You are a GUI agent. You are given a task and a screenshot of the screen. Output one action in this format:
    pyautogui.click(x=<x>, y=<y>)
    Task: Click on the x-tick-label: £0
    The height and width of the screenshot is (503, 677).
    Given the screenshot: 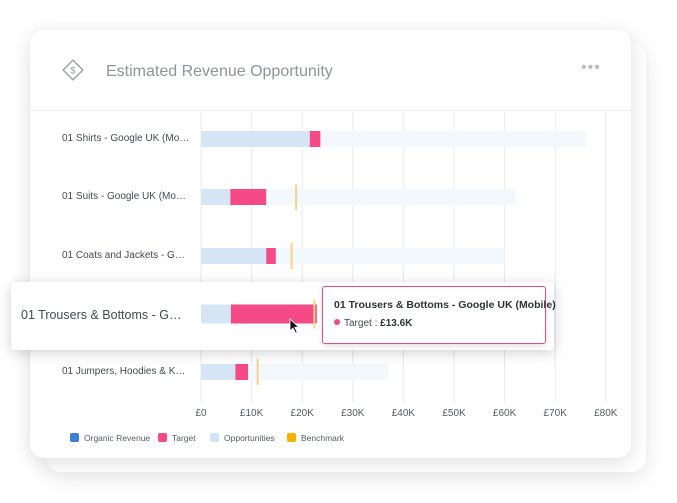 What is the action you would take?
    pyautogui.click(x=201, y=413)
    